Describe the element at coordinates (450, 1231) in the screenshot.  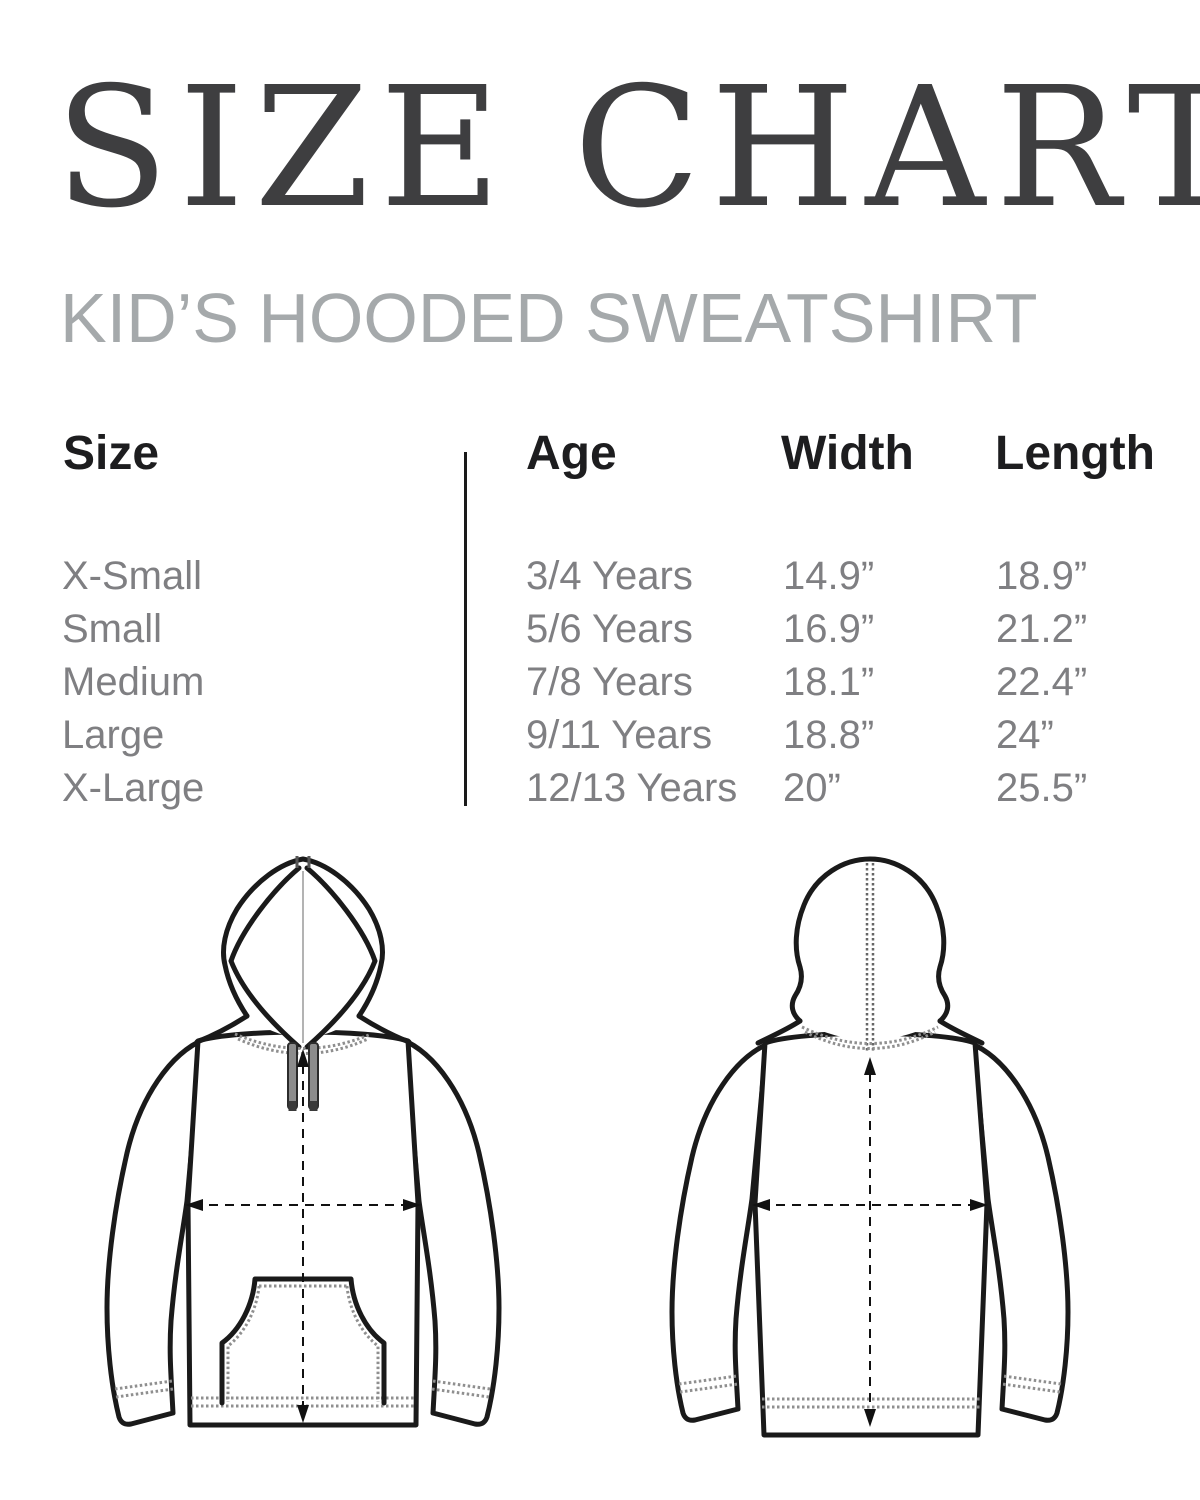
I see `front-right-sleeve` at that location.